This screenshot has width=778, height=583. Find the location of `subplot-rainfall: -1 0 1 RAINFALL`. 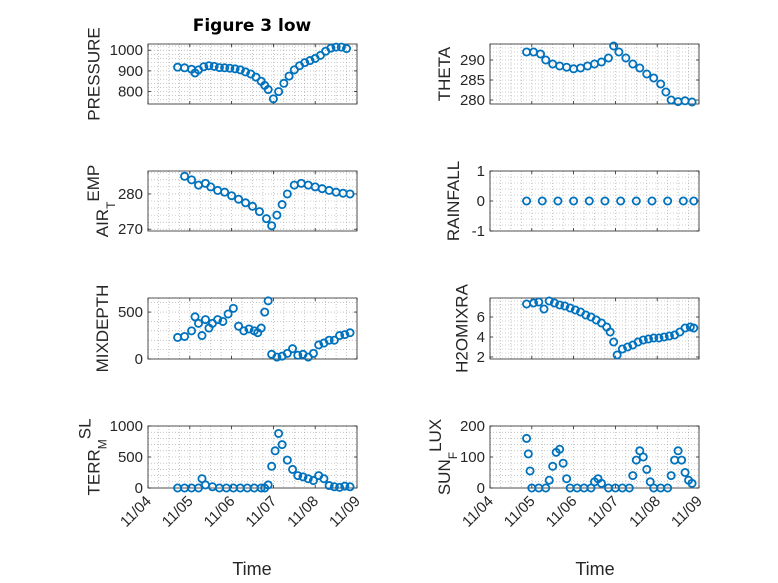

subplot-rainfall: -1 0 1 RAINFALL is located at coordinates (572, 201).